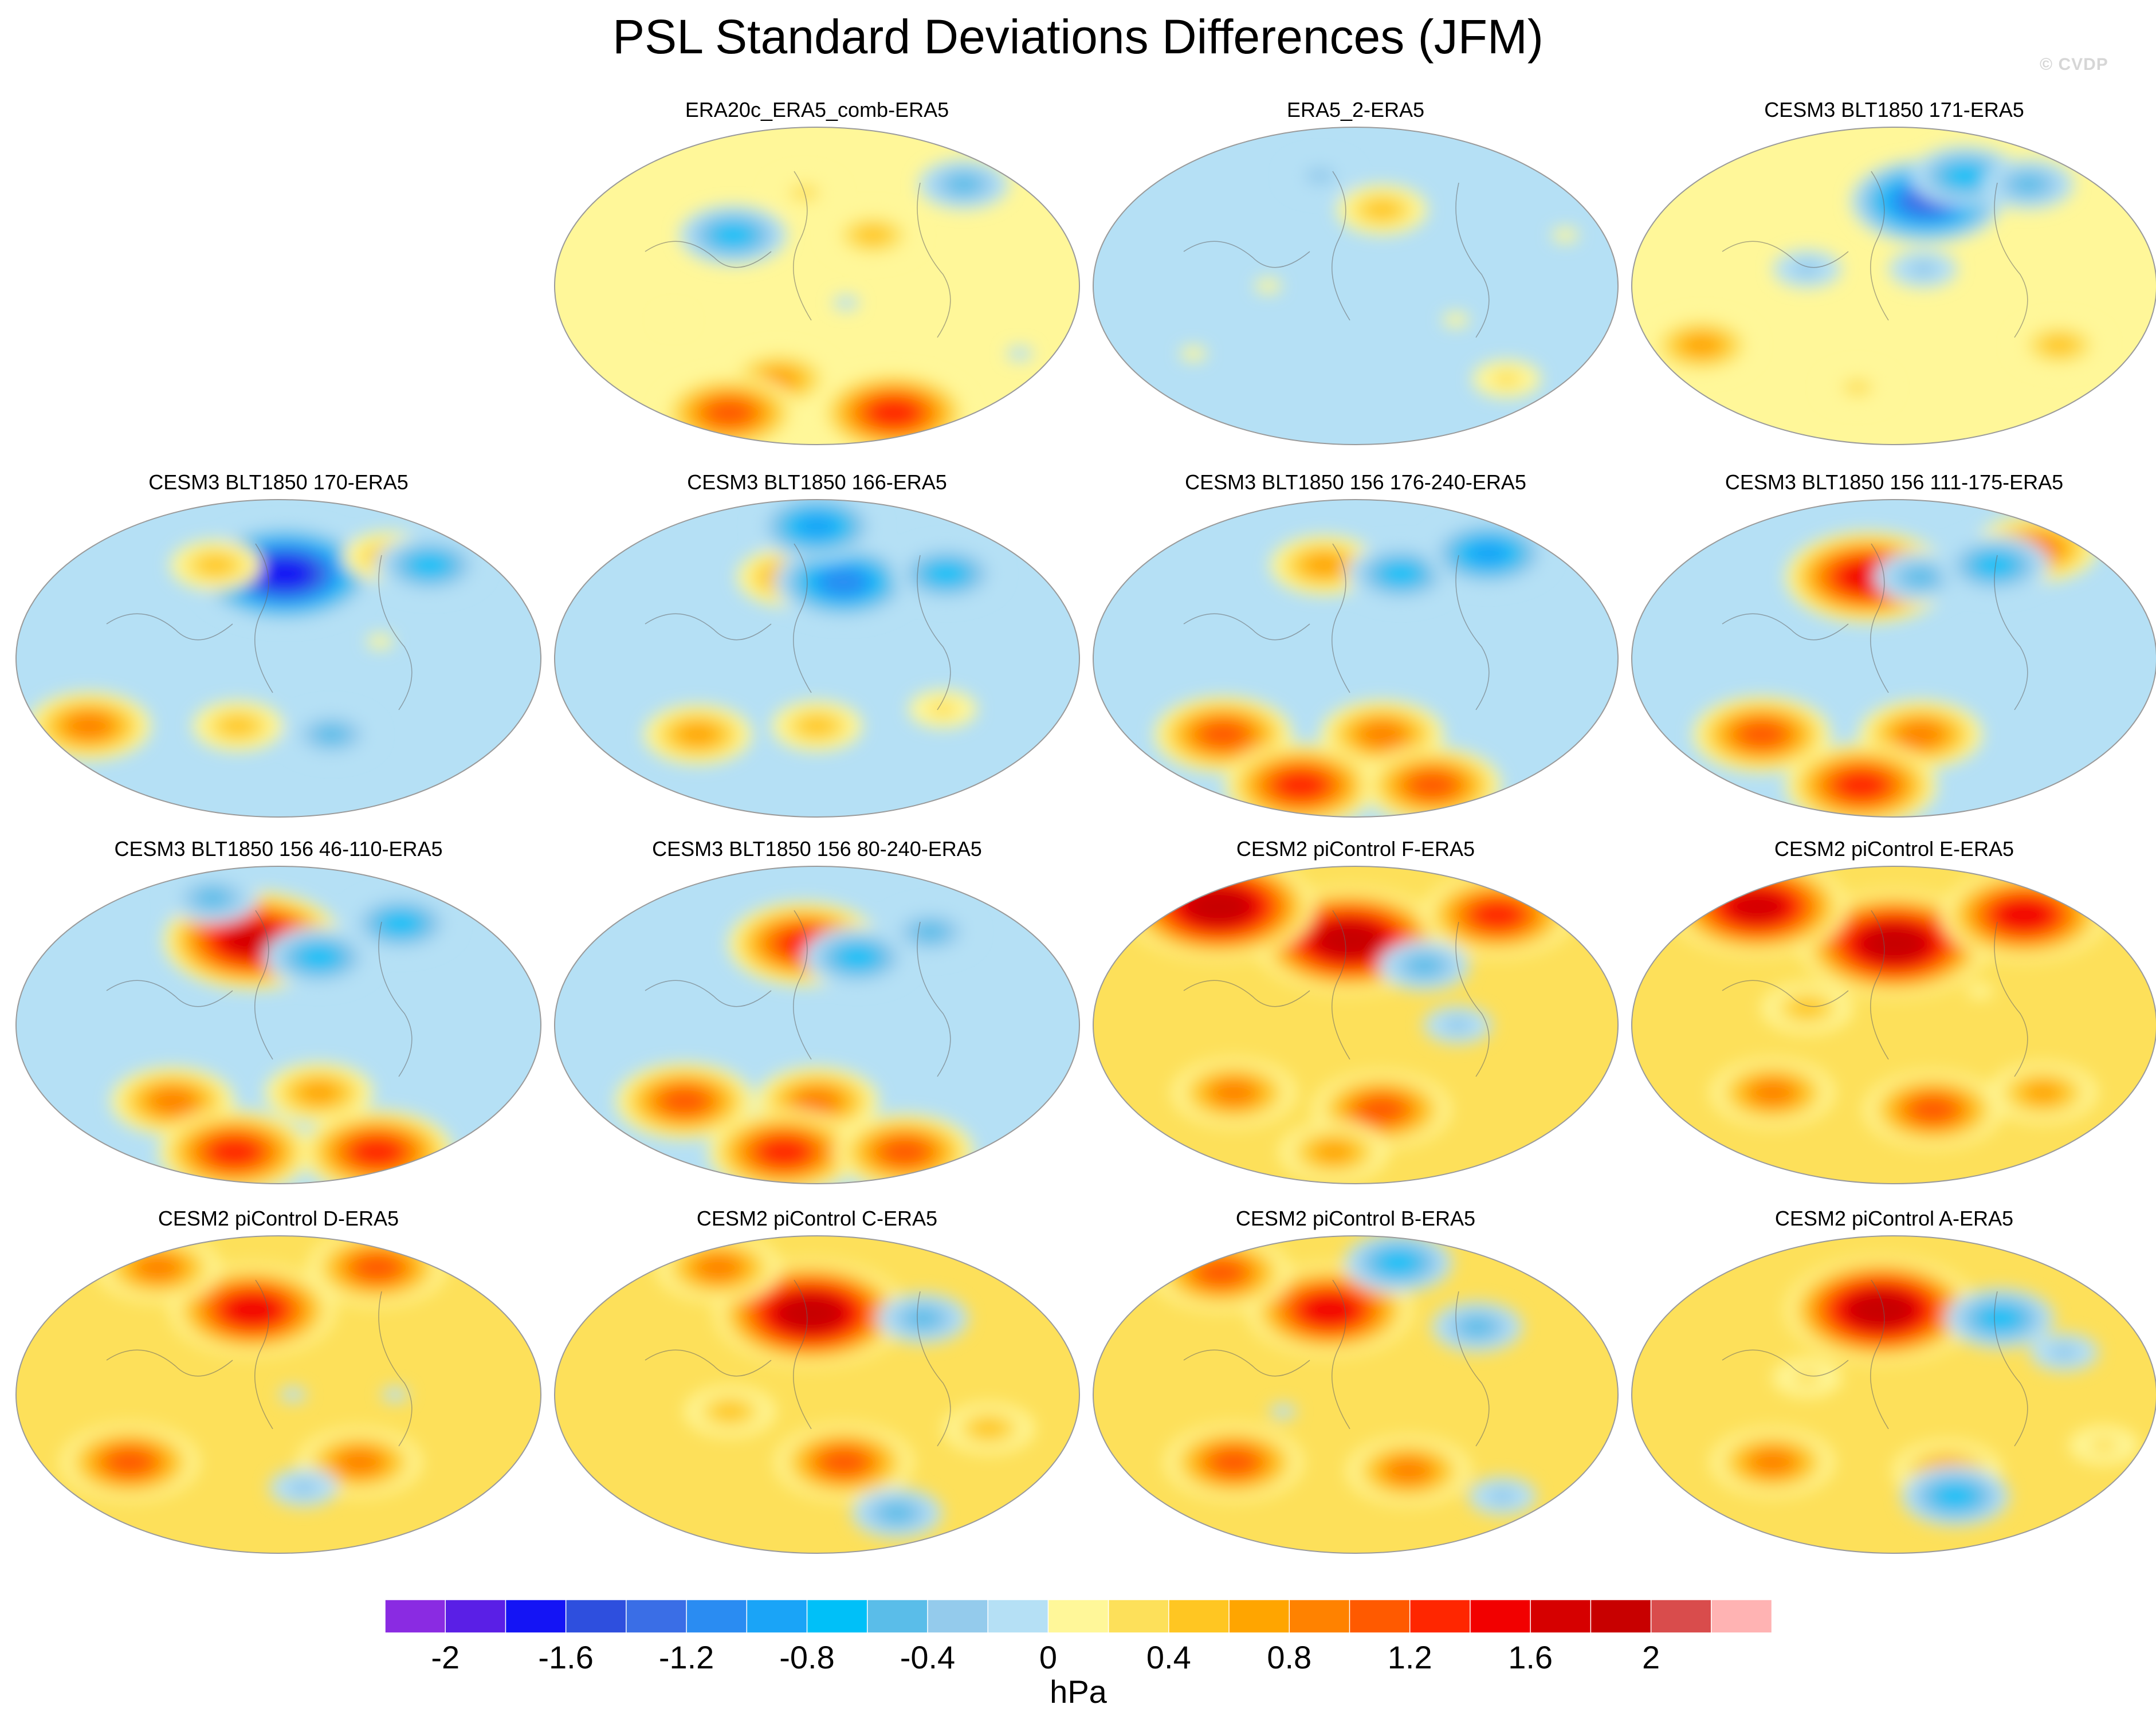 This screenshot has height=1724, width=2156. Describe the element at coordinates (1355, 482) in the screenshot. I see `panel-title: CESM3 BLT1850 156 176-240-ERA5` at that location.